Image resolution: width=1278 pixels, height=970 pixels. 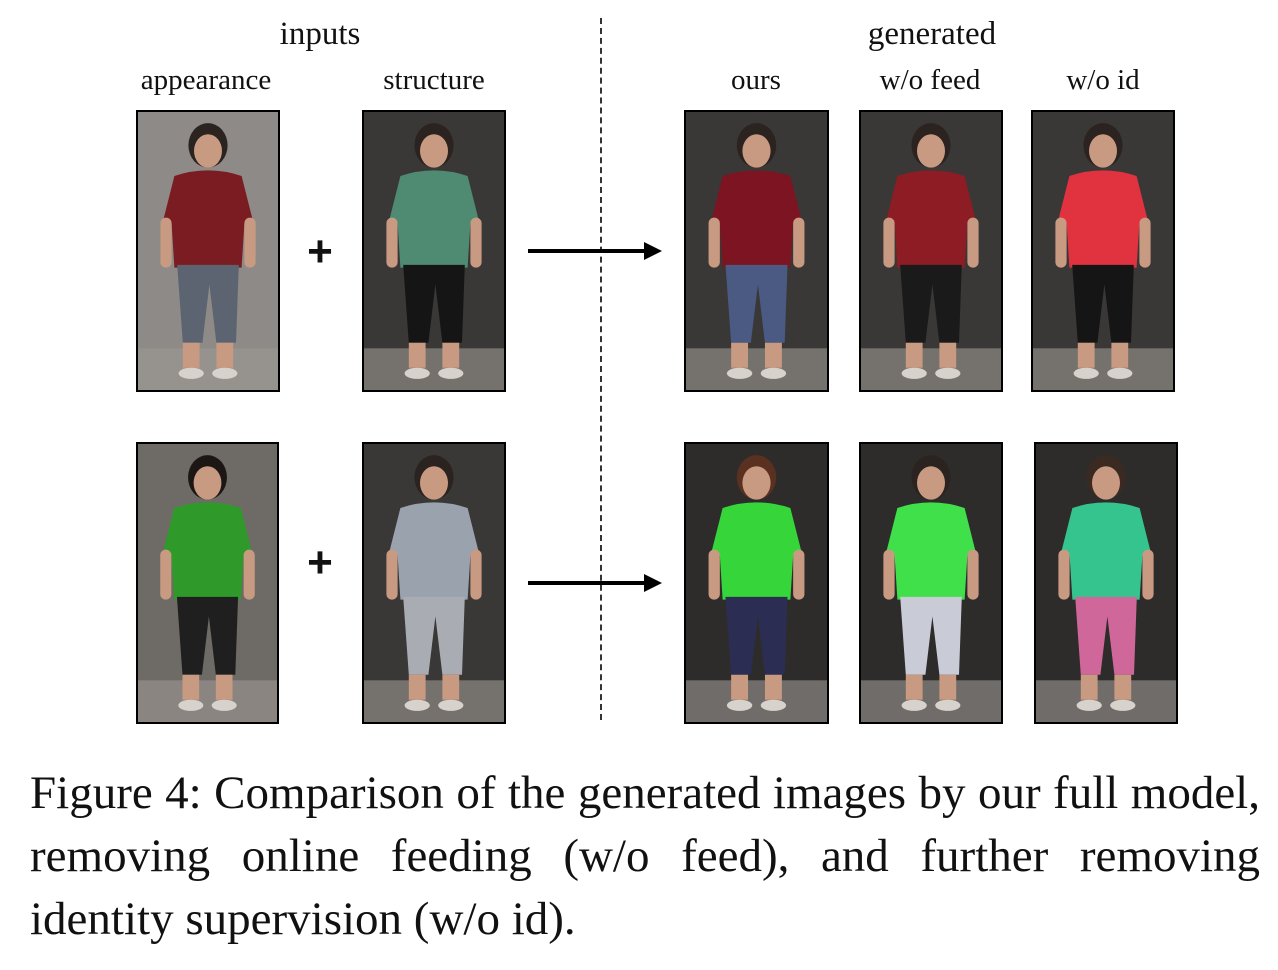 I want to click on row1-plus-sign: +, so click(x=320, y=251).